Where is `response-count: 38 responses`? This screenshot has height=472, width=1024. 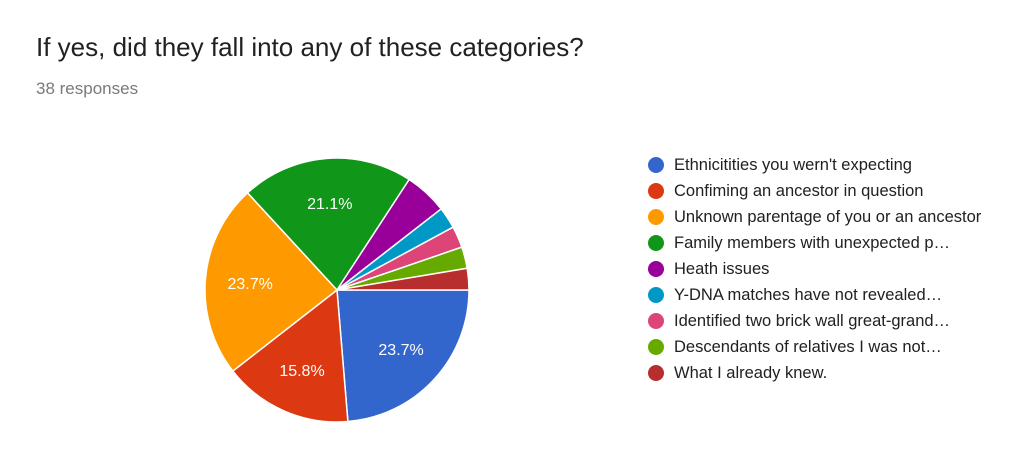
response-count: 38 responses is located at coordinates (87, 88).